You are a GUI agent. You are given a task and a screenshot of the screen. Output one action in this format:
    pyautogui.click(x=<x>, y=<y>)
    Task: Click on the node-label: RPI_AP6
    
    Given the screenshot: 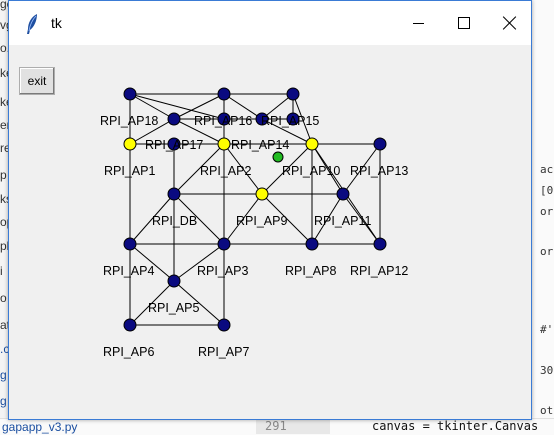 What is the action you would take?
    pyautogui.click(x=128, y=352)
    